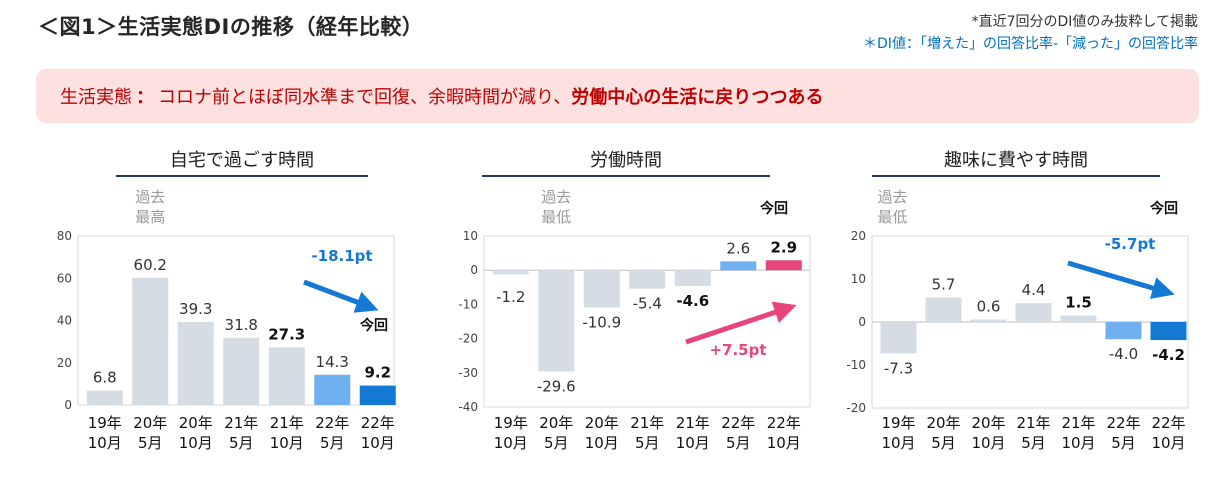 The width and height of the screenshot is (1216, 481). I want to click on value-label: 1.5, so click(1078, 303).